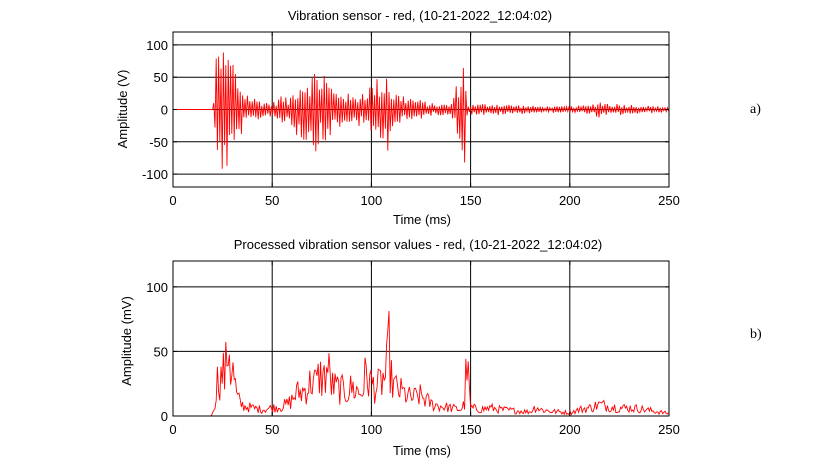 This screenshot has width=823, height=461. I want to click on panel-label-a: a), so click(755, 109).